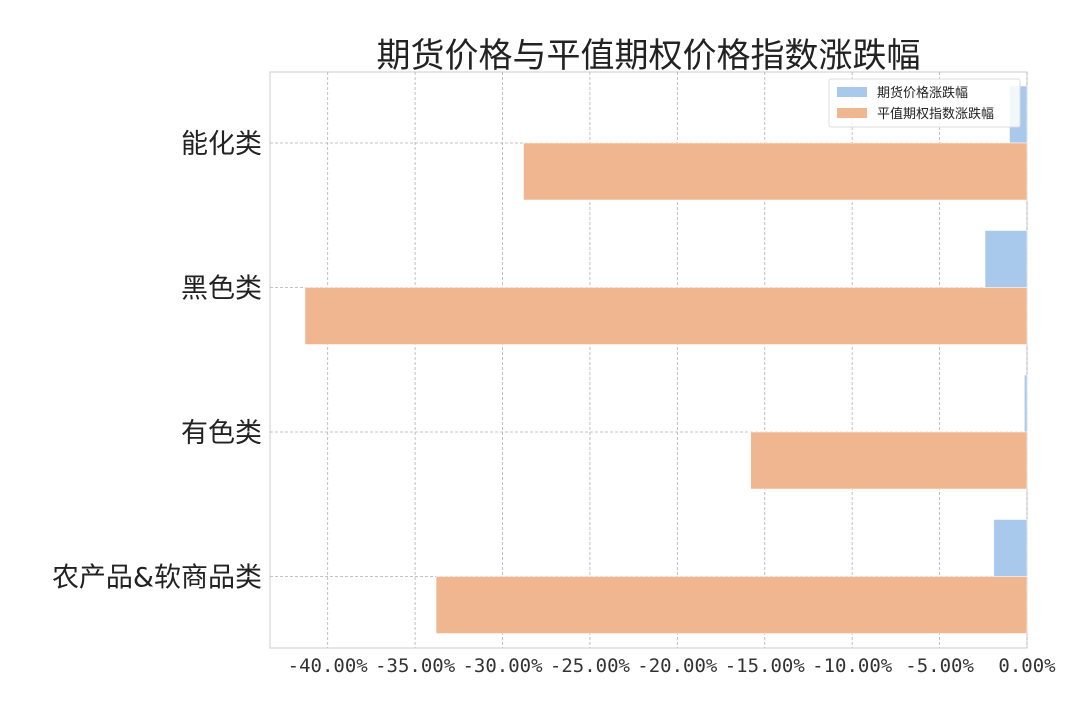 This screenshot has width=1080, height=720. Describe the element at coordinates (221, 144) in the screenshot. I see `y-tick-label: 能化类` at that location.